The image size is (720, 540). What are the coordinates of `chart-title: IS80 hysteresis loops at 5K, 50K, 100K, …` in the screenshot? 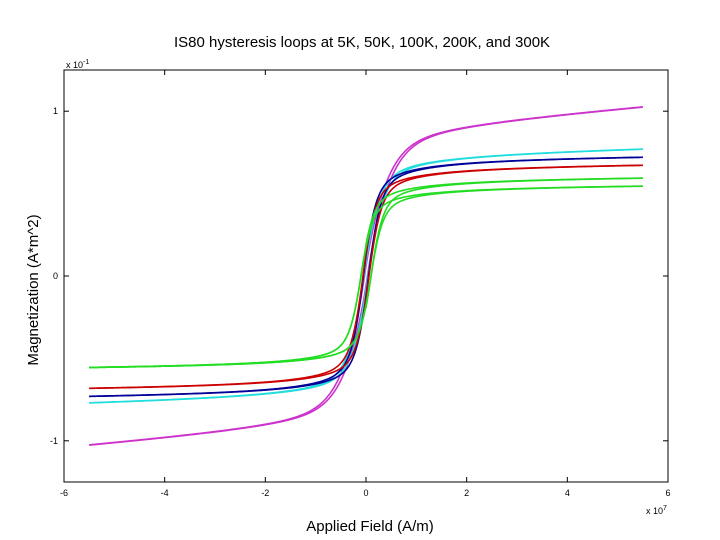 It's located at (362, 42).